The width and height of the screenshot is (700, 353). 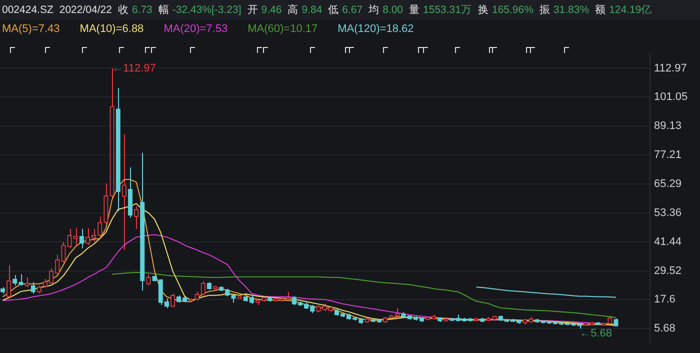 What do you see at coordinates (671, 97) in the screenshot?
I see `y-tick-label: 101.05` at bounding box center [671, 97].